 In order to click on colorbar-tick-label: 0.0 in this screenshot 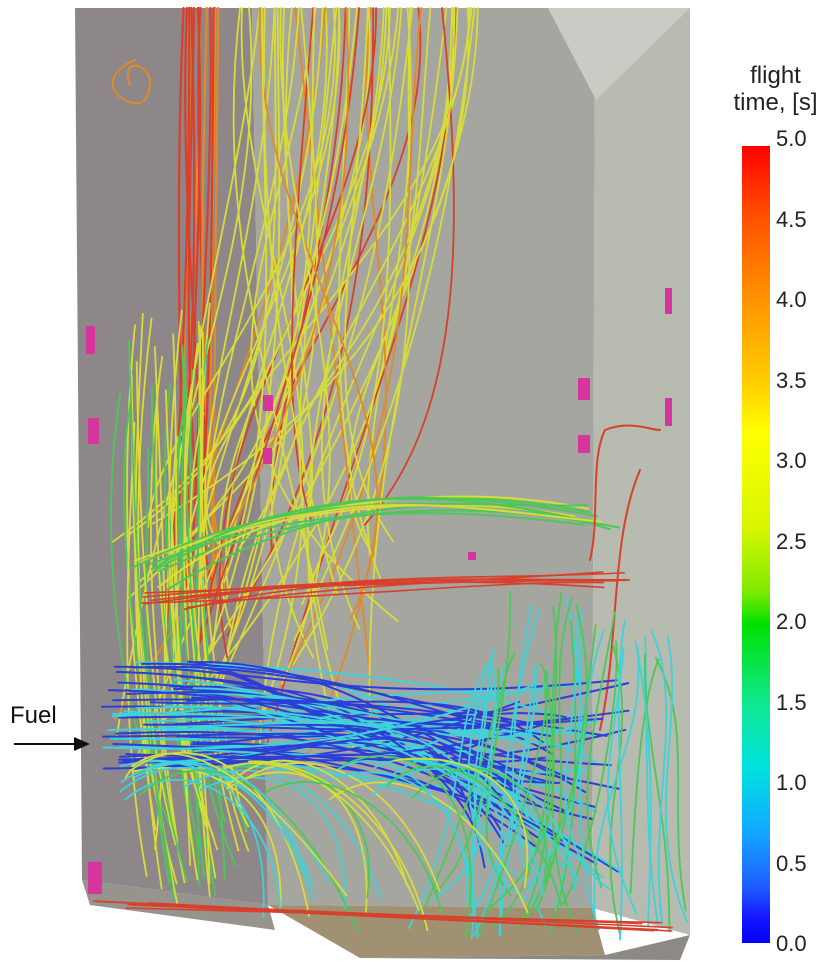, I will do `click(791, 943)`.